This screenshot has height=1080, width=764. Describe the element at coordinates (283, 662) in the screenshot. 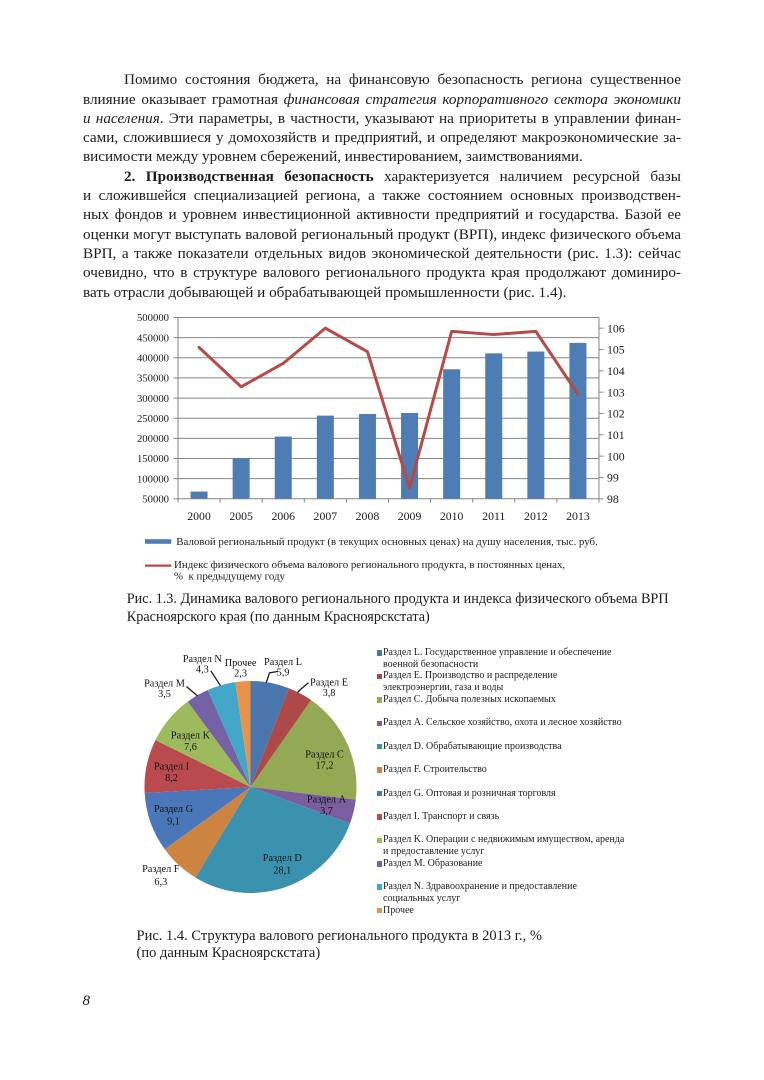

I see `svg-text: Раздел L` at that location.